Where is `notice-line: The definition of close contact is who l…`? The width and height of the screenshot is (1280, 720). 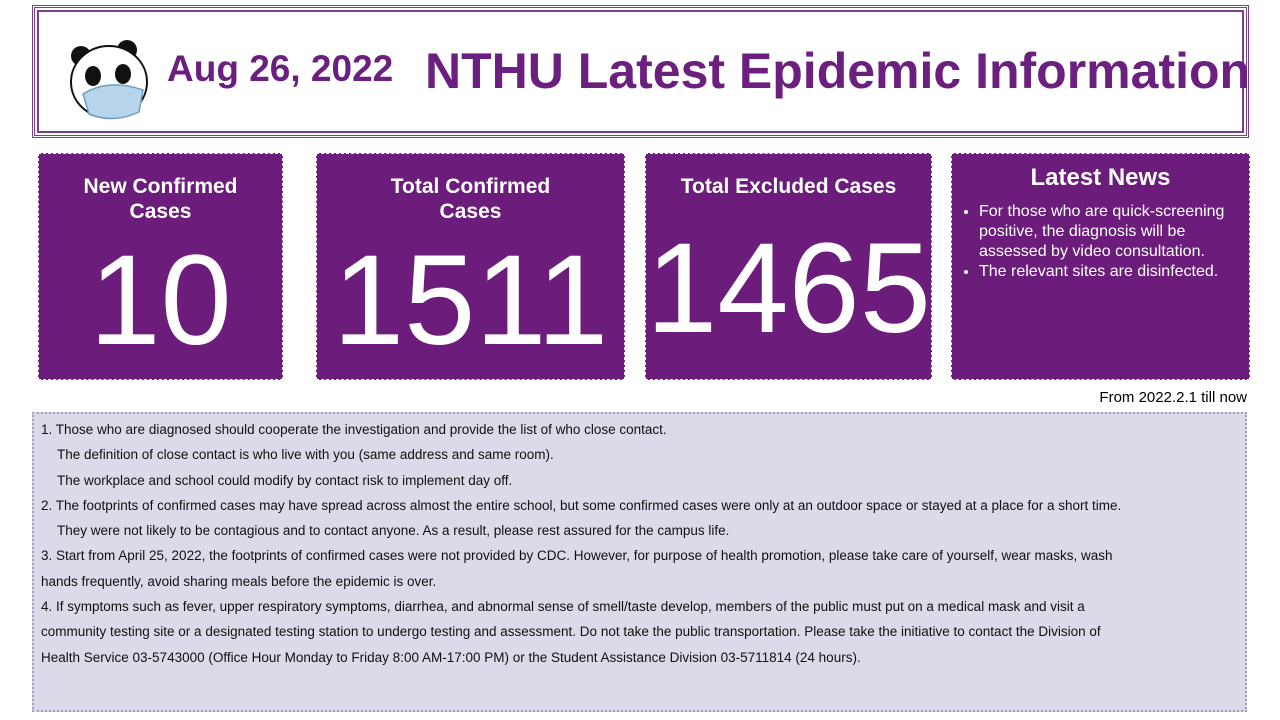
notice-line: The definition of close contact is who l… is located at coordinates (305, 455).